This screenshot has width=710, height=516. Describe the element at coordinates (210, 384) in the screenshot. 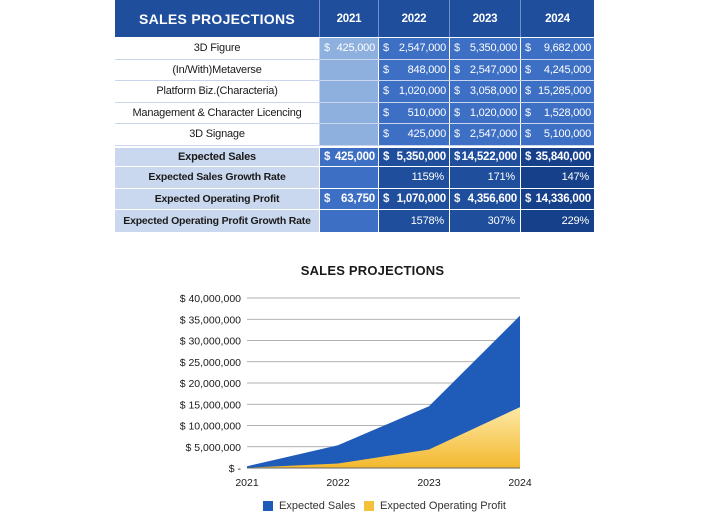

I see `y-tick-label: $ 20,000,000` at that location.